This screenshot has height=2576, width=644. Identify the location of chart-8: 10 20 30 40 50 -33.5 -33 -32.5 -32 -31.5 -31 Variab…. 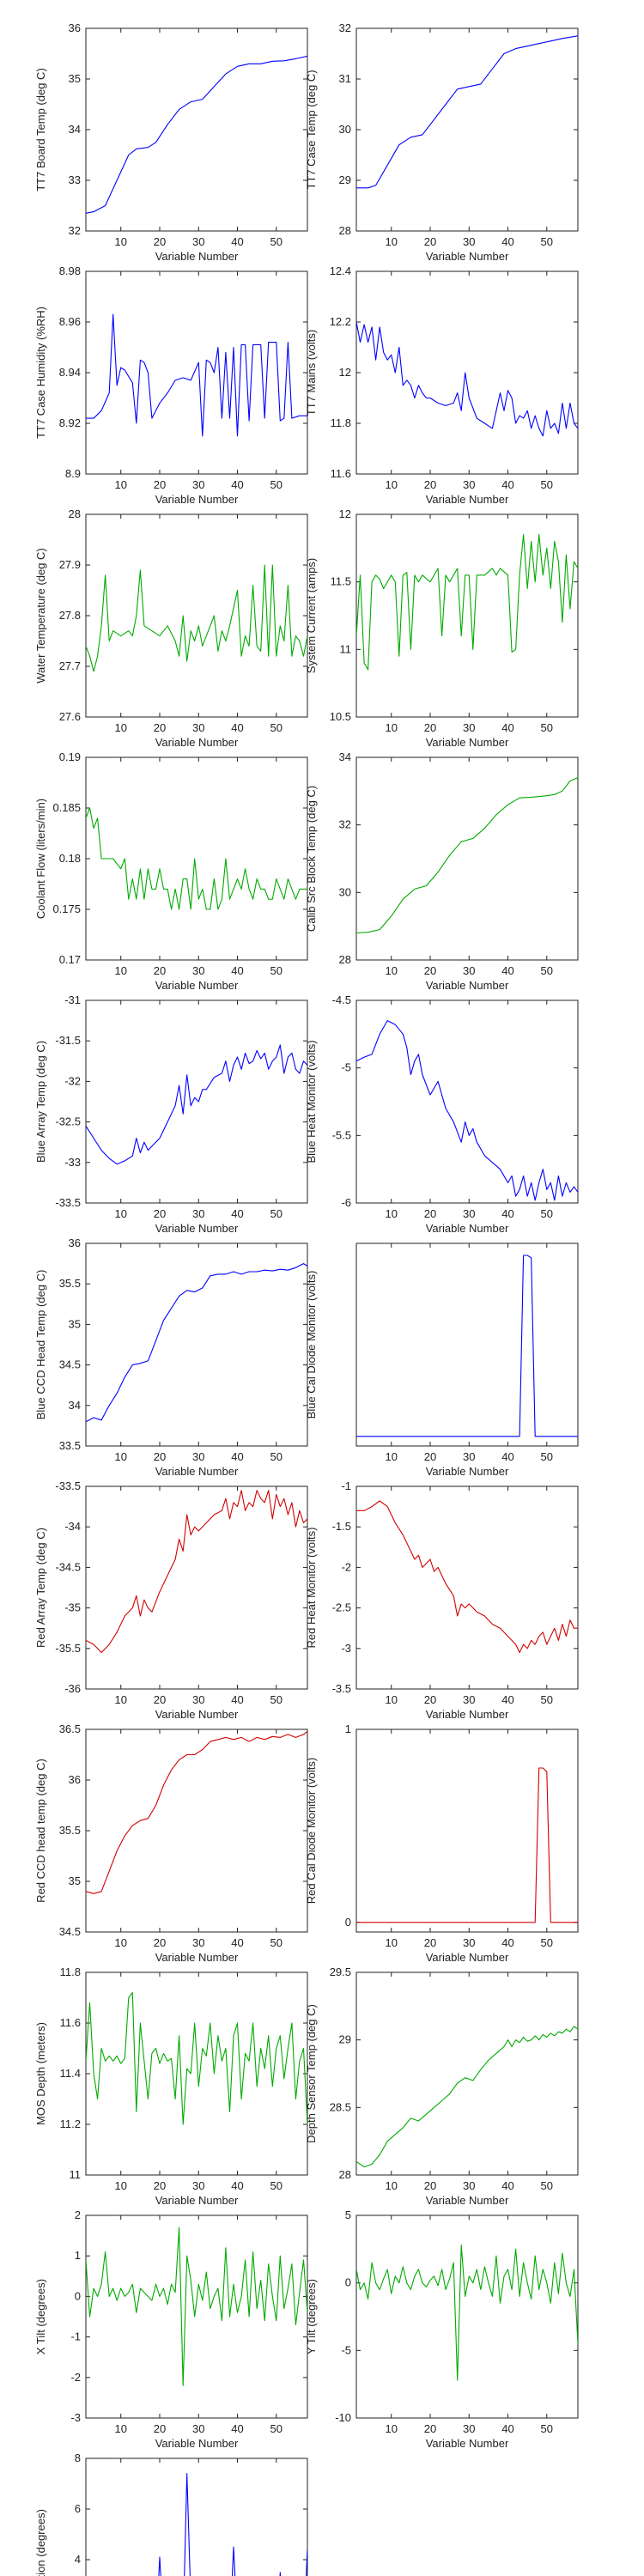
(171, 1114).